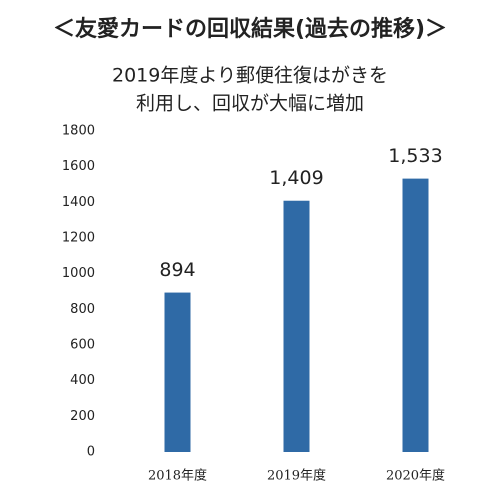 The width and height of the screenshot is (500, 500). Describe the element at coordinates (296, 178) in the screenshot. I see `value-label: 1,409` at that location.